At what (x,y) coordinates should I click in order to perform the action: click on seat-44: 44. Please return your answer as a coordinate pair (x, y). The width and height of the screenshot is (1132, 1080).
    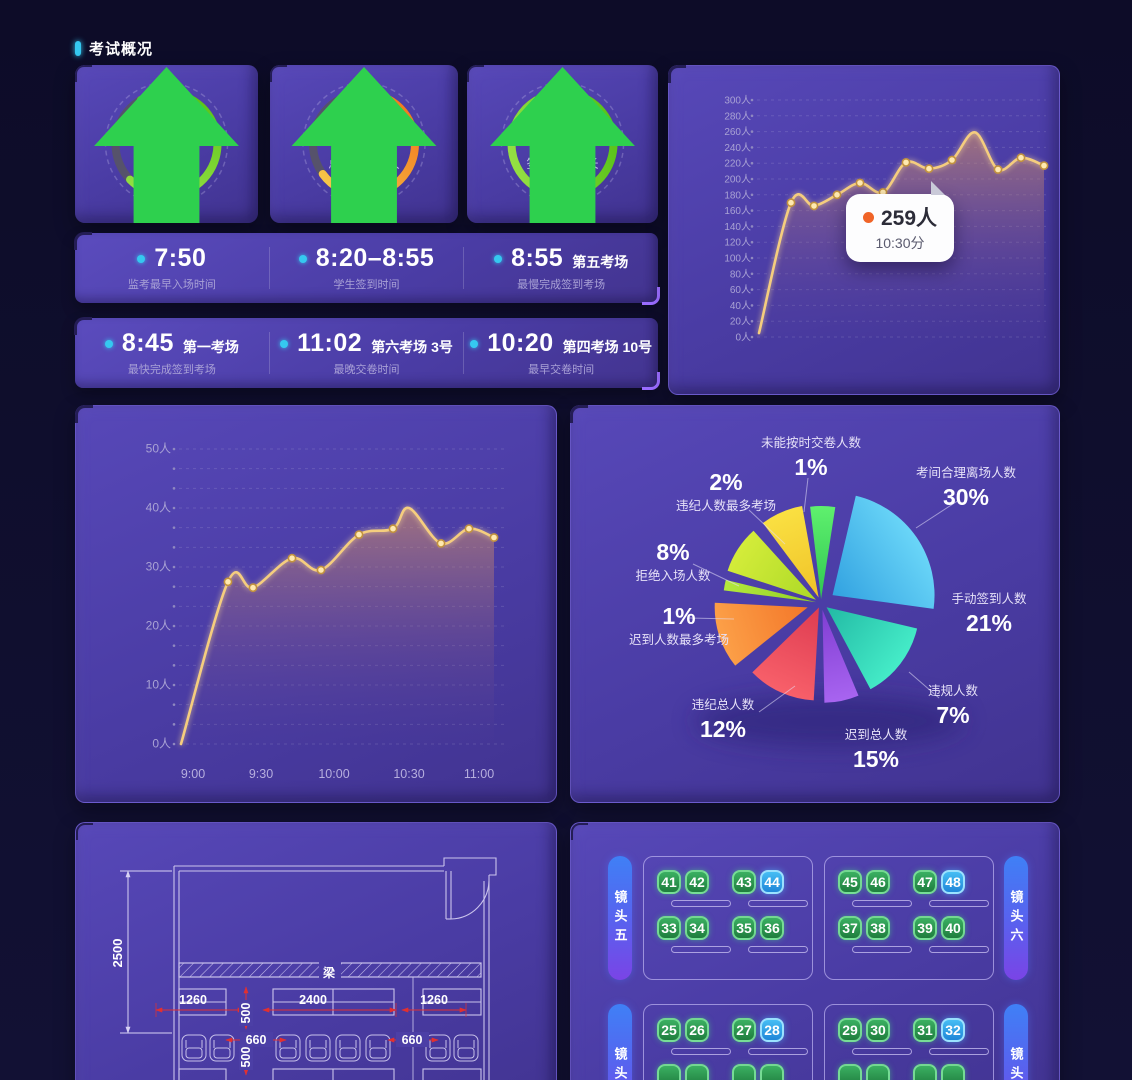
    Looking at the image, I should click on (772, 882).